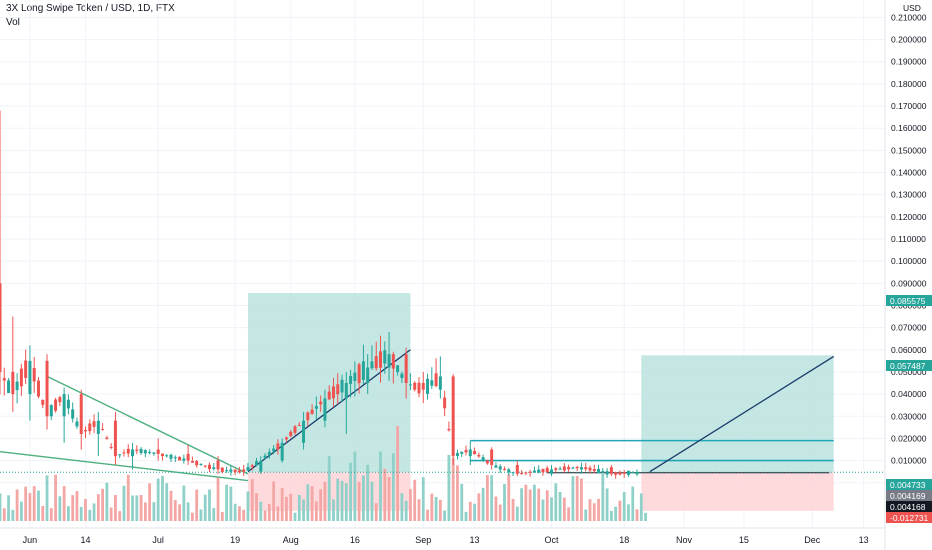 Image resolution: width=932 pixels, height=550 pixels. What do you see at coordinates (908, 239) in the screenshot?
I see `price-tick-label: 0.110000` at bounding box center [908, 239].